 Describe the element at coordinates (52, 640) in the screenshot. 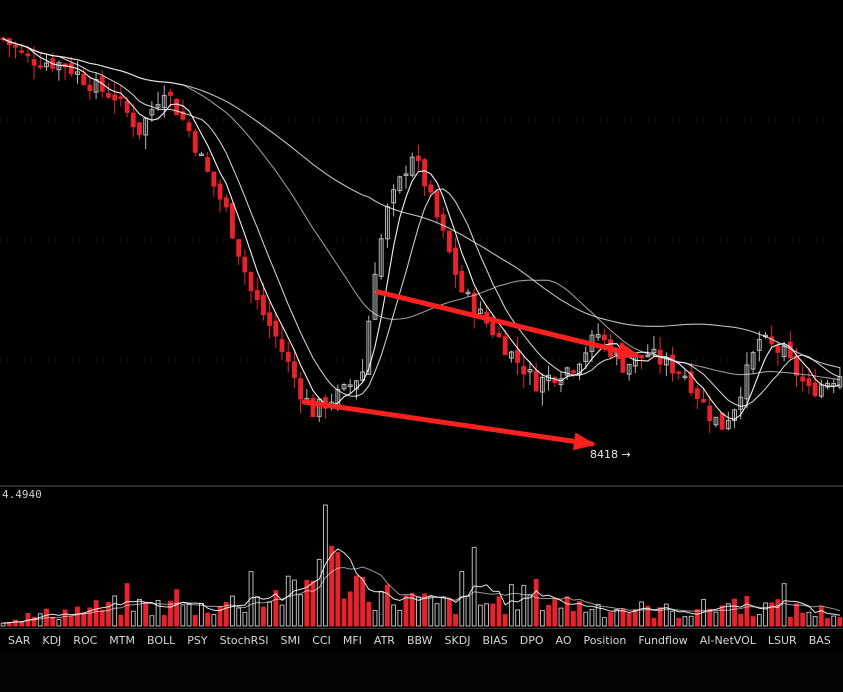

I see `indicator-tab-kdj: KDJ` at that location.